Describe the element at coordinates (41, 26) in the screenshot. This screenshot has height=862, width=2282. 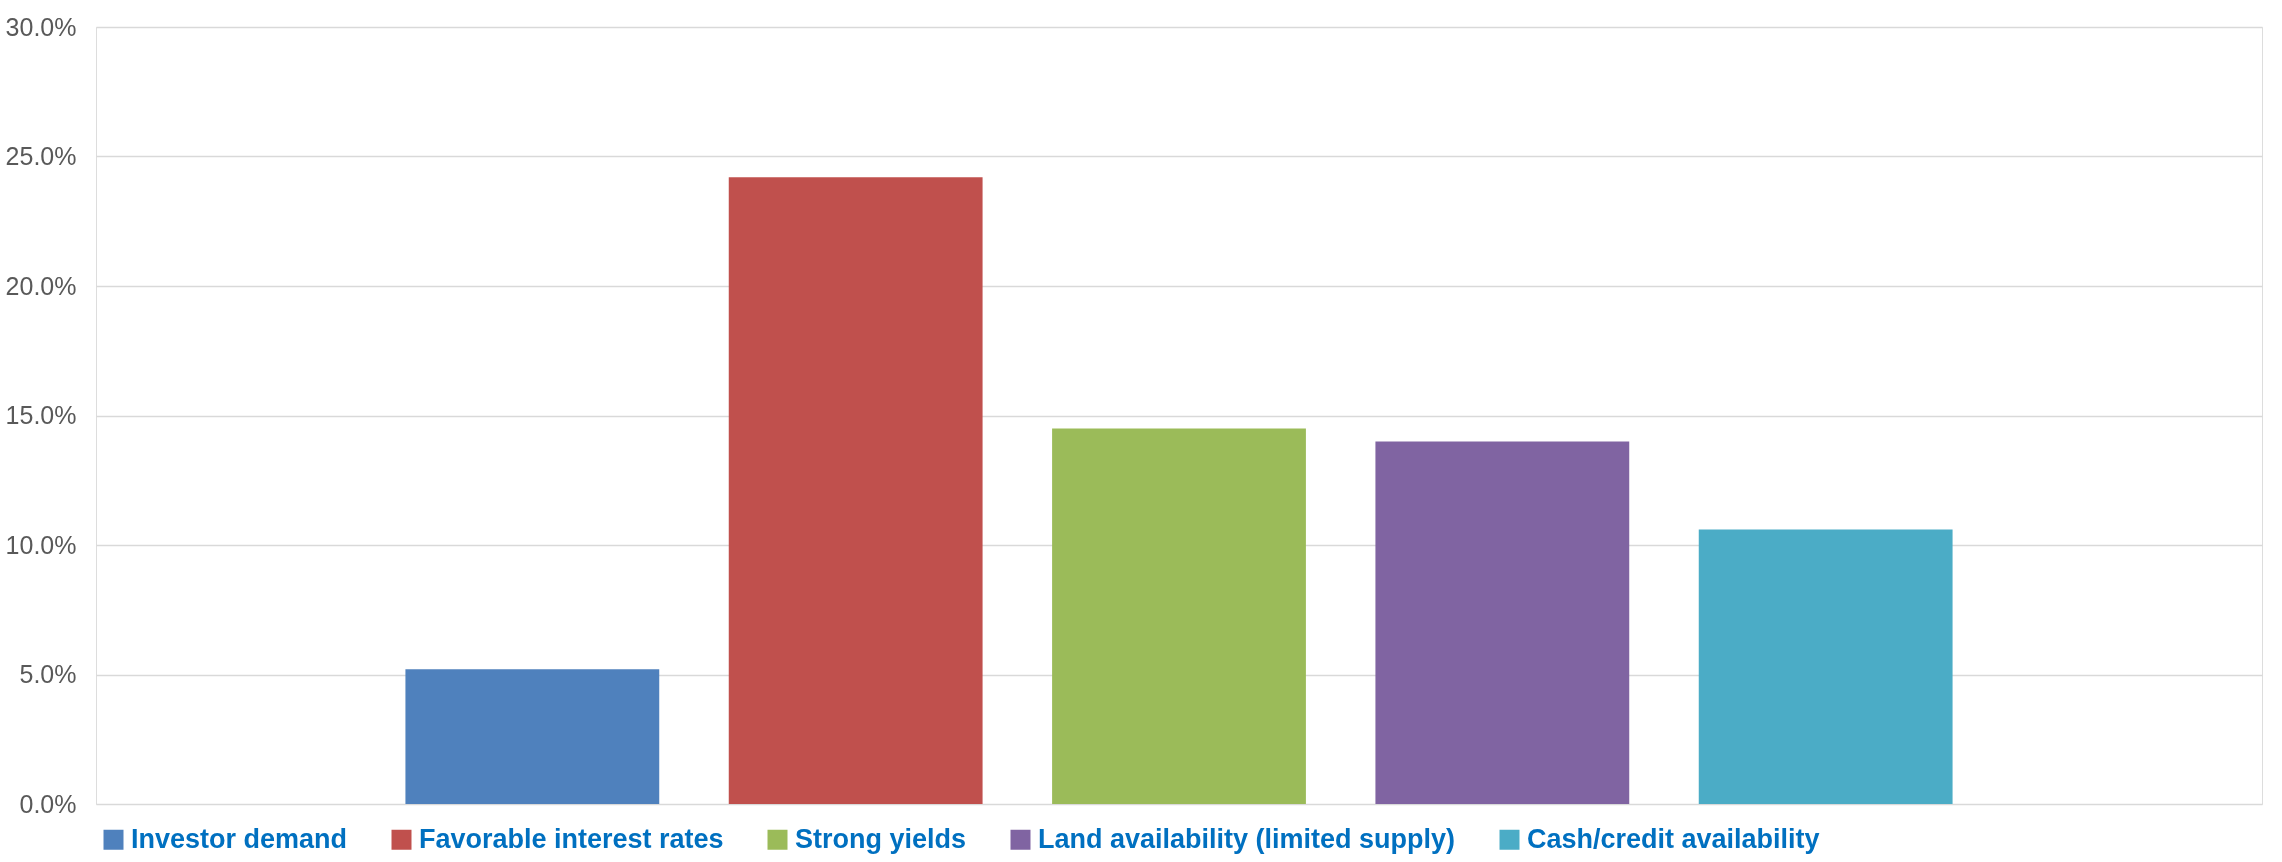
I see `y-tick-label: 30.0%` at that location.